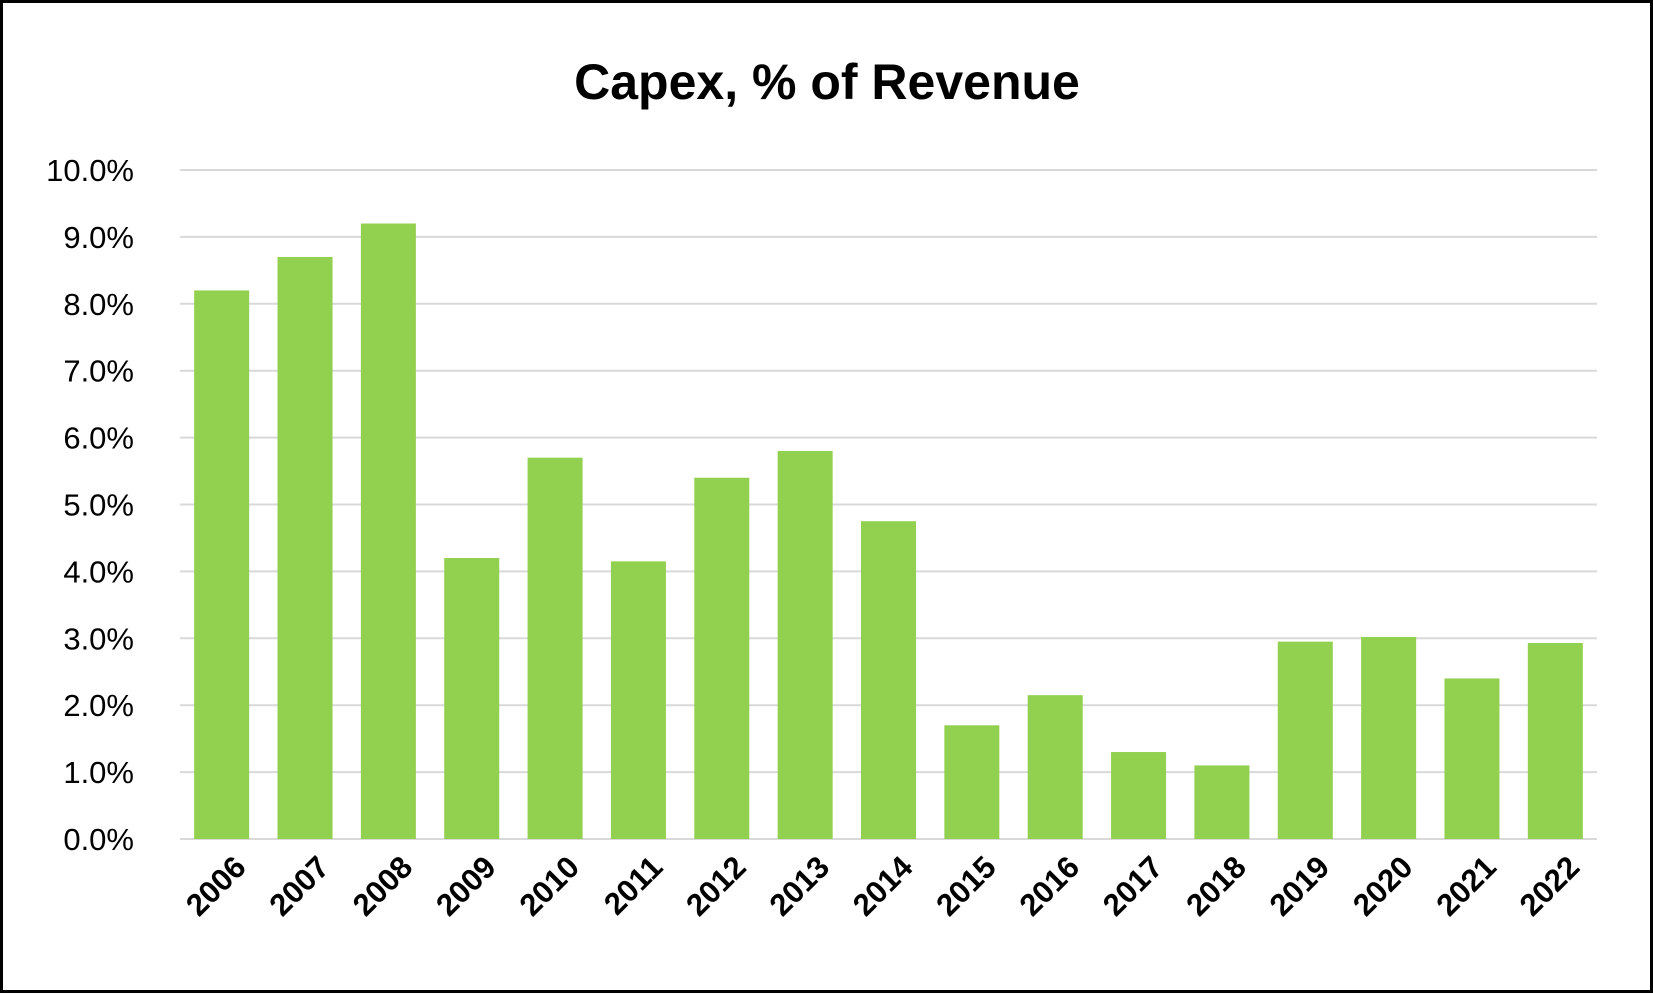  Describe the element at coordinates (383, 886) in the screenshot. I see `x-tick-label: 2008` at that location.